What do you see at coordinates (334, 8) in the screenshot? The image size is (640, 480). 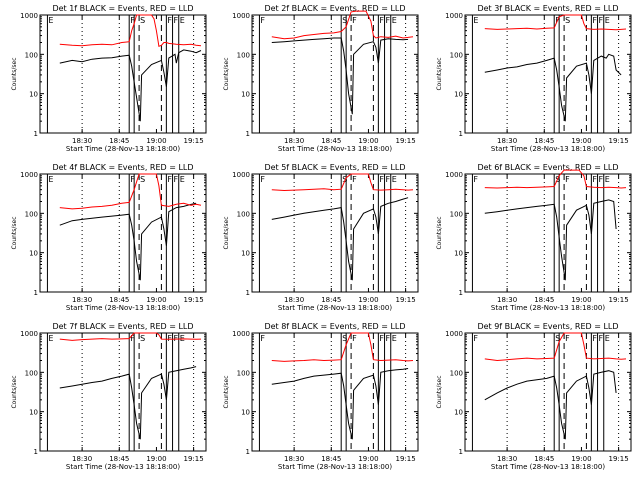 I see `chart-title: Det 2f BLACK = Events, RED = LLD` at bounding box center [334, 8].